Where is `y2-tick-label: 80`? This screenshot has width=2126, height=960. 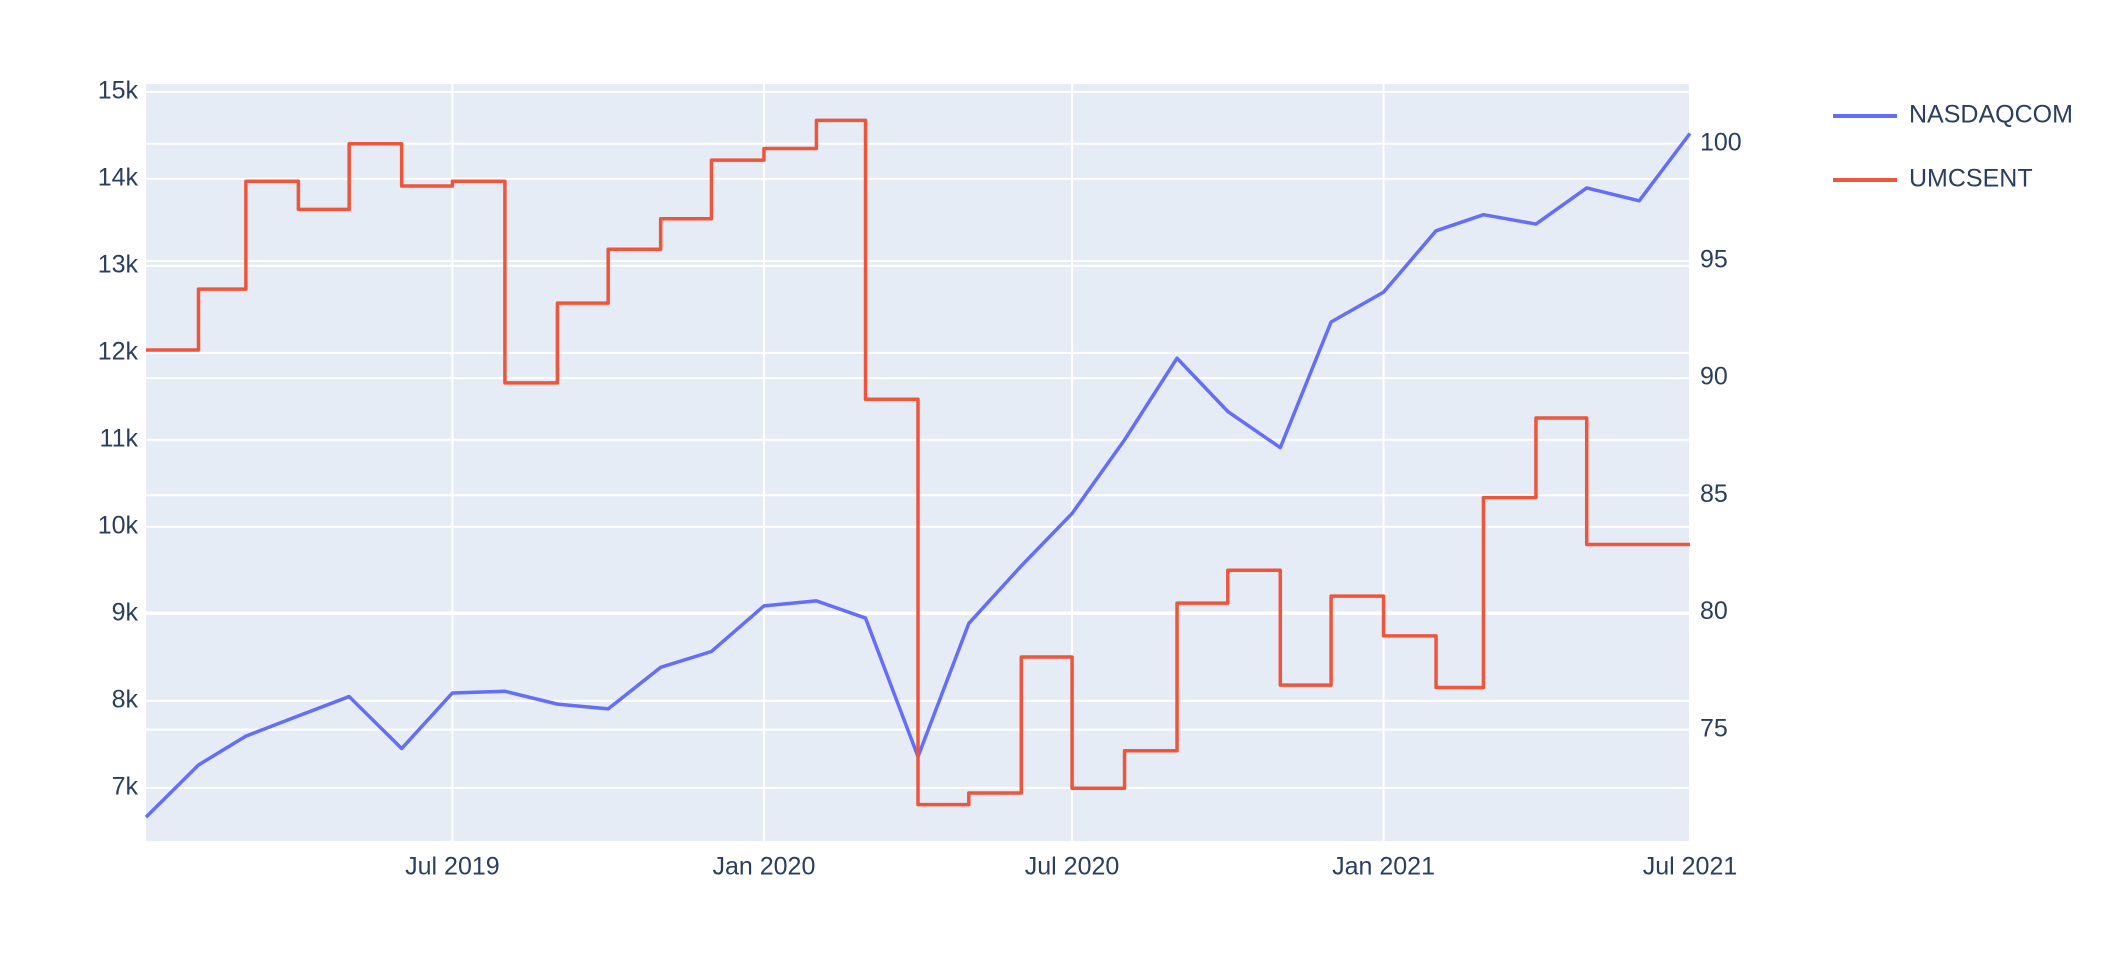 y2-tick-label: 80 is located at coordinates (1714, 611).